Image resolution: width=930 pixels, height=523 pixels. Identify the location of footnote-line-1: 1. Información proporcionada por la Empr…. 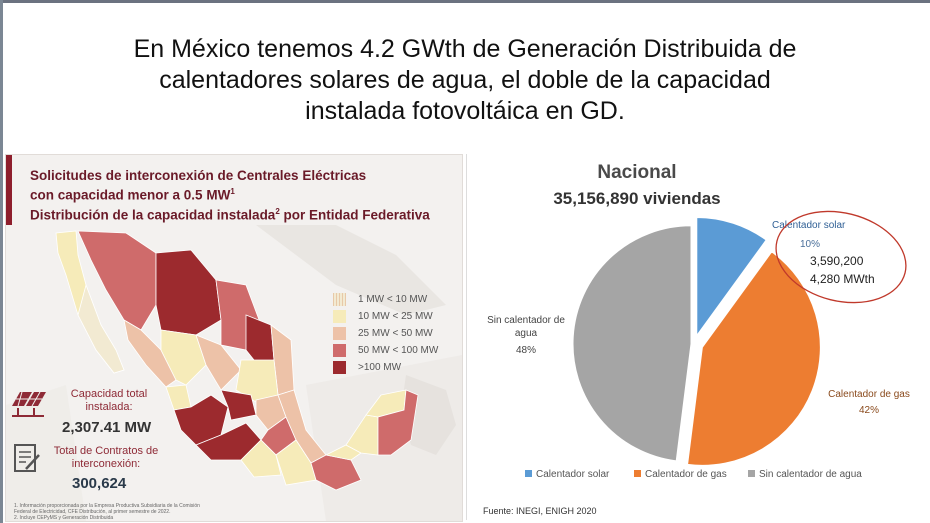
(107, 506).